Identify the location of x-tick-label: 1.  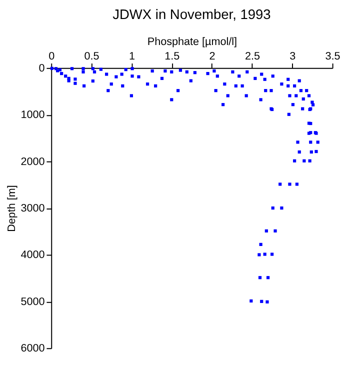
(131, 56).